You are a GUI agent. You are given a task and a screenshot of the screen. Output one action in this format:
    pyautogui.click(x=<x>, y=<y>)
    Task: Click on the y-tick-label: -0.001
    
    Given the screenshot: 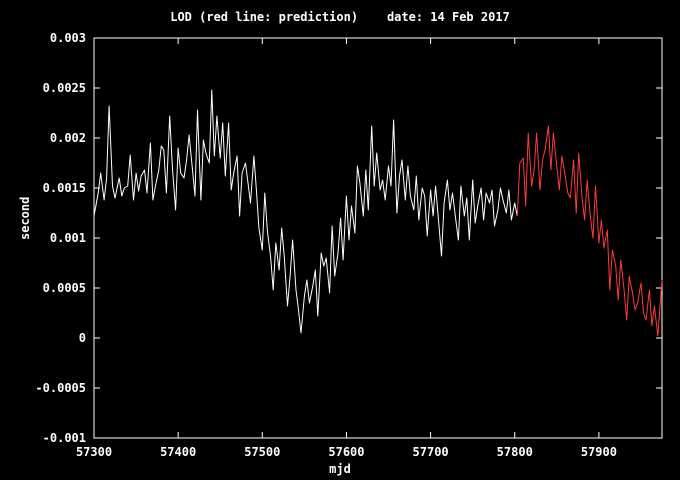 What is the action you would take?
    pyautogui.click(x=64, y=438)
    